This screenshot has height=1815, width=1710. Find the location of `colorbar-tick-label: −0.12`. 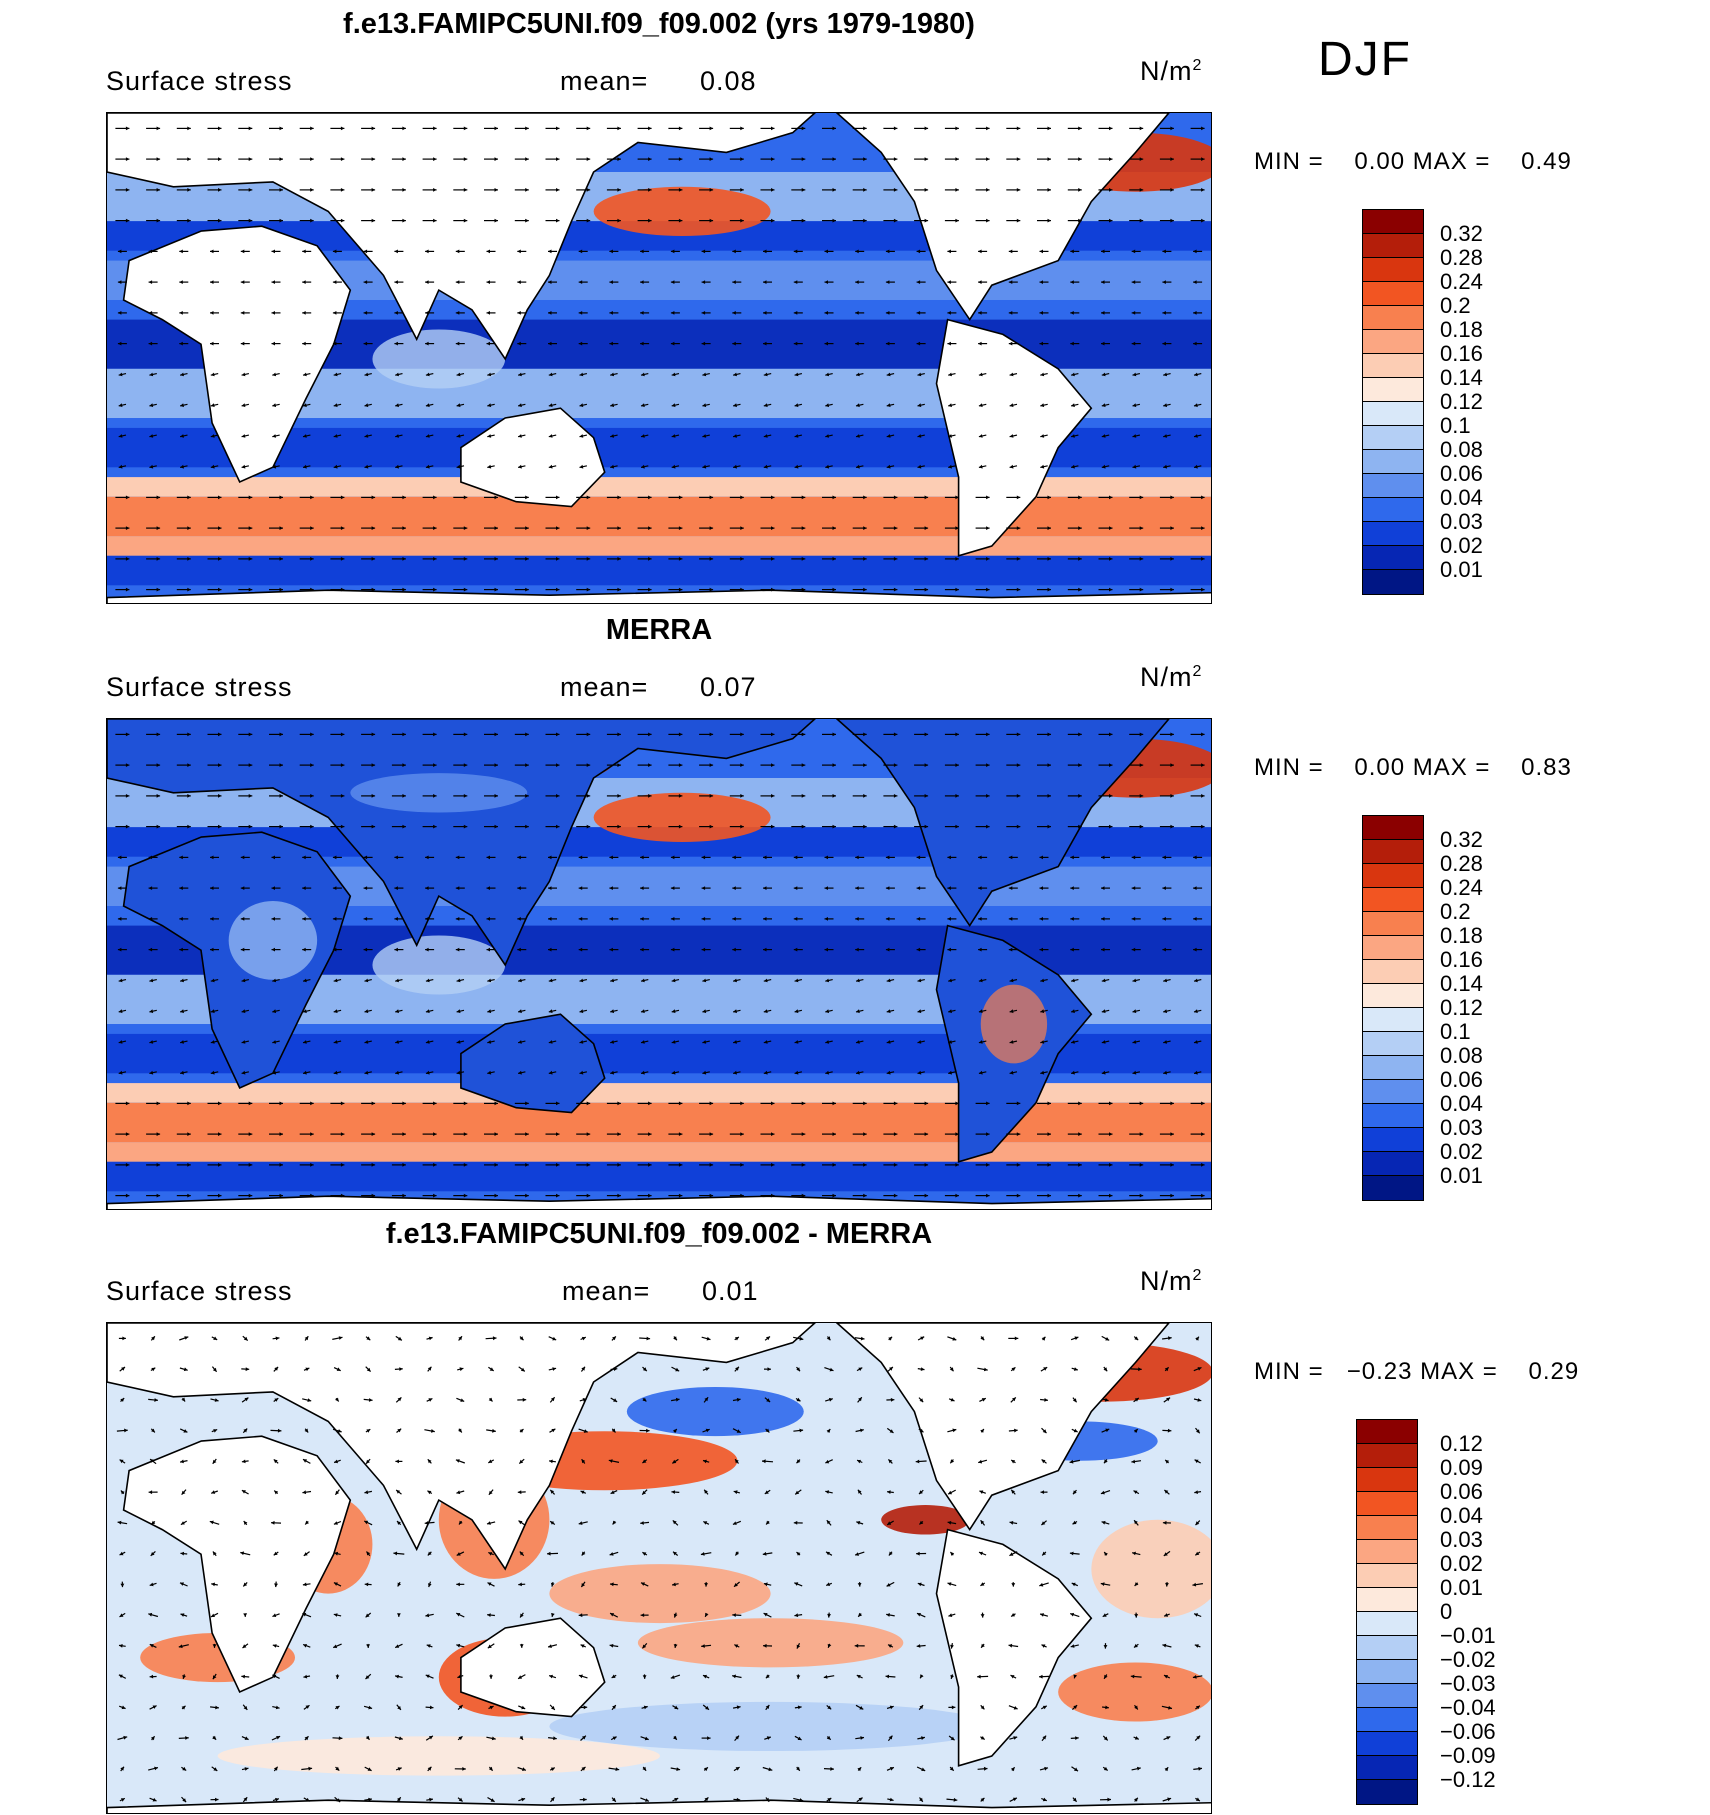

colorbar-tick-label: −0.12 is located at coordinates (1468, 1779).